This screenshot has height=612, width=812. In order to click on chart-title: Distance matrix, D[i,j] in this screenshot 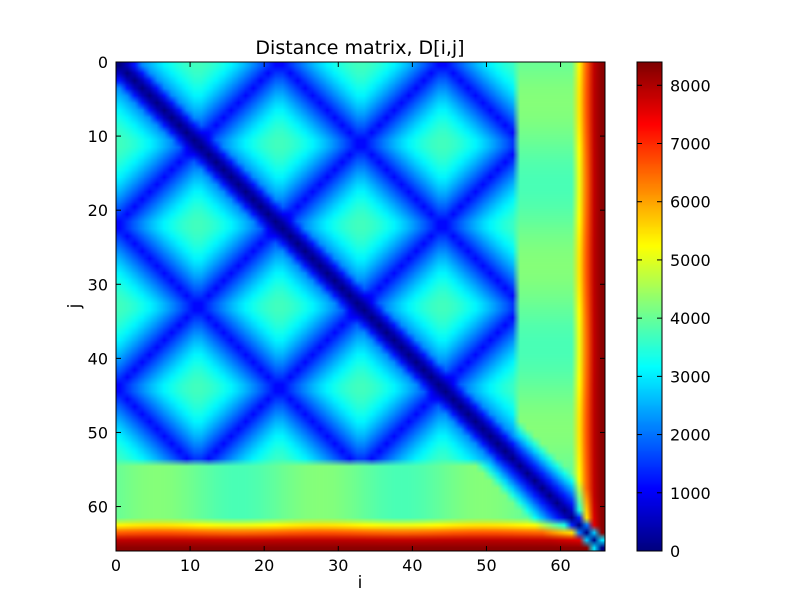, I will do `click(359, 48)`.